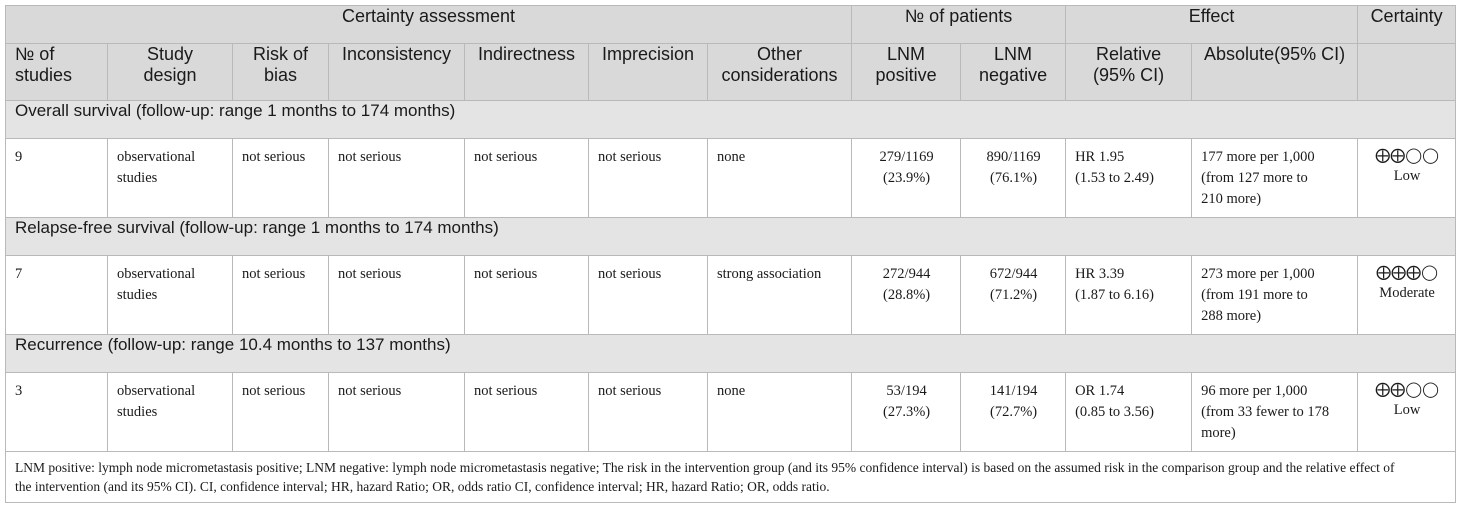  I want to click on cell-absolute-line2: (from 127 more to, so click(1254, 178).